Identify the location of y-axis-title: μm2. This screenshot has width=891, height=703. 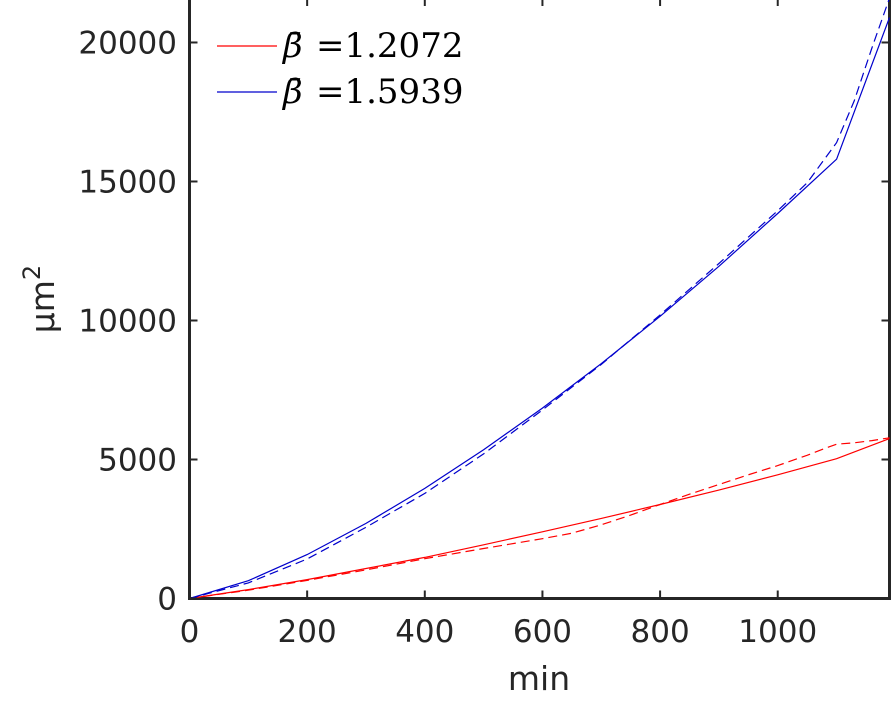
(40, 299).